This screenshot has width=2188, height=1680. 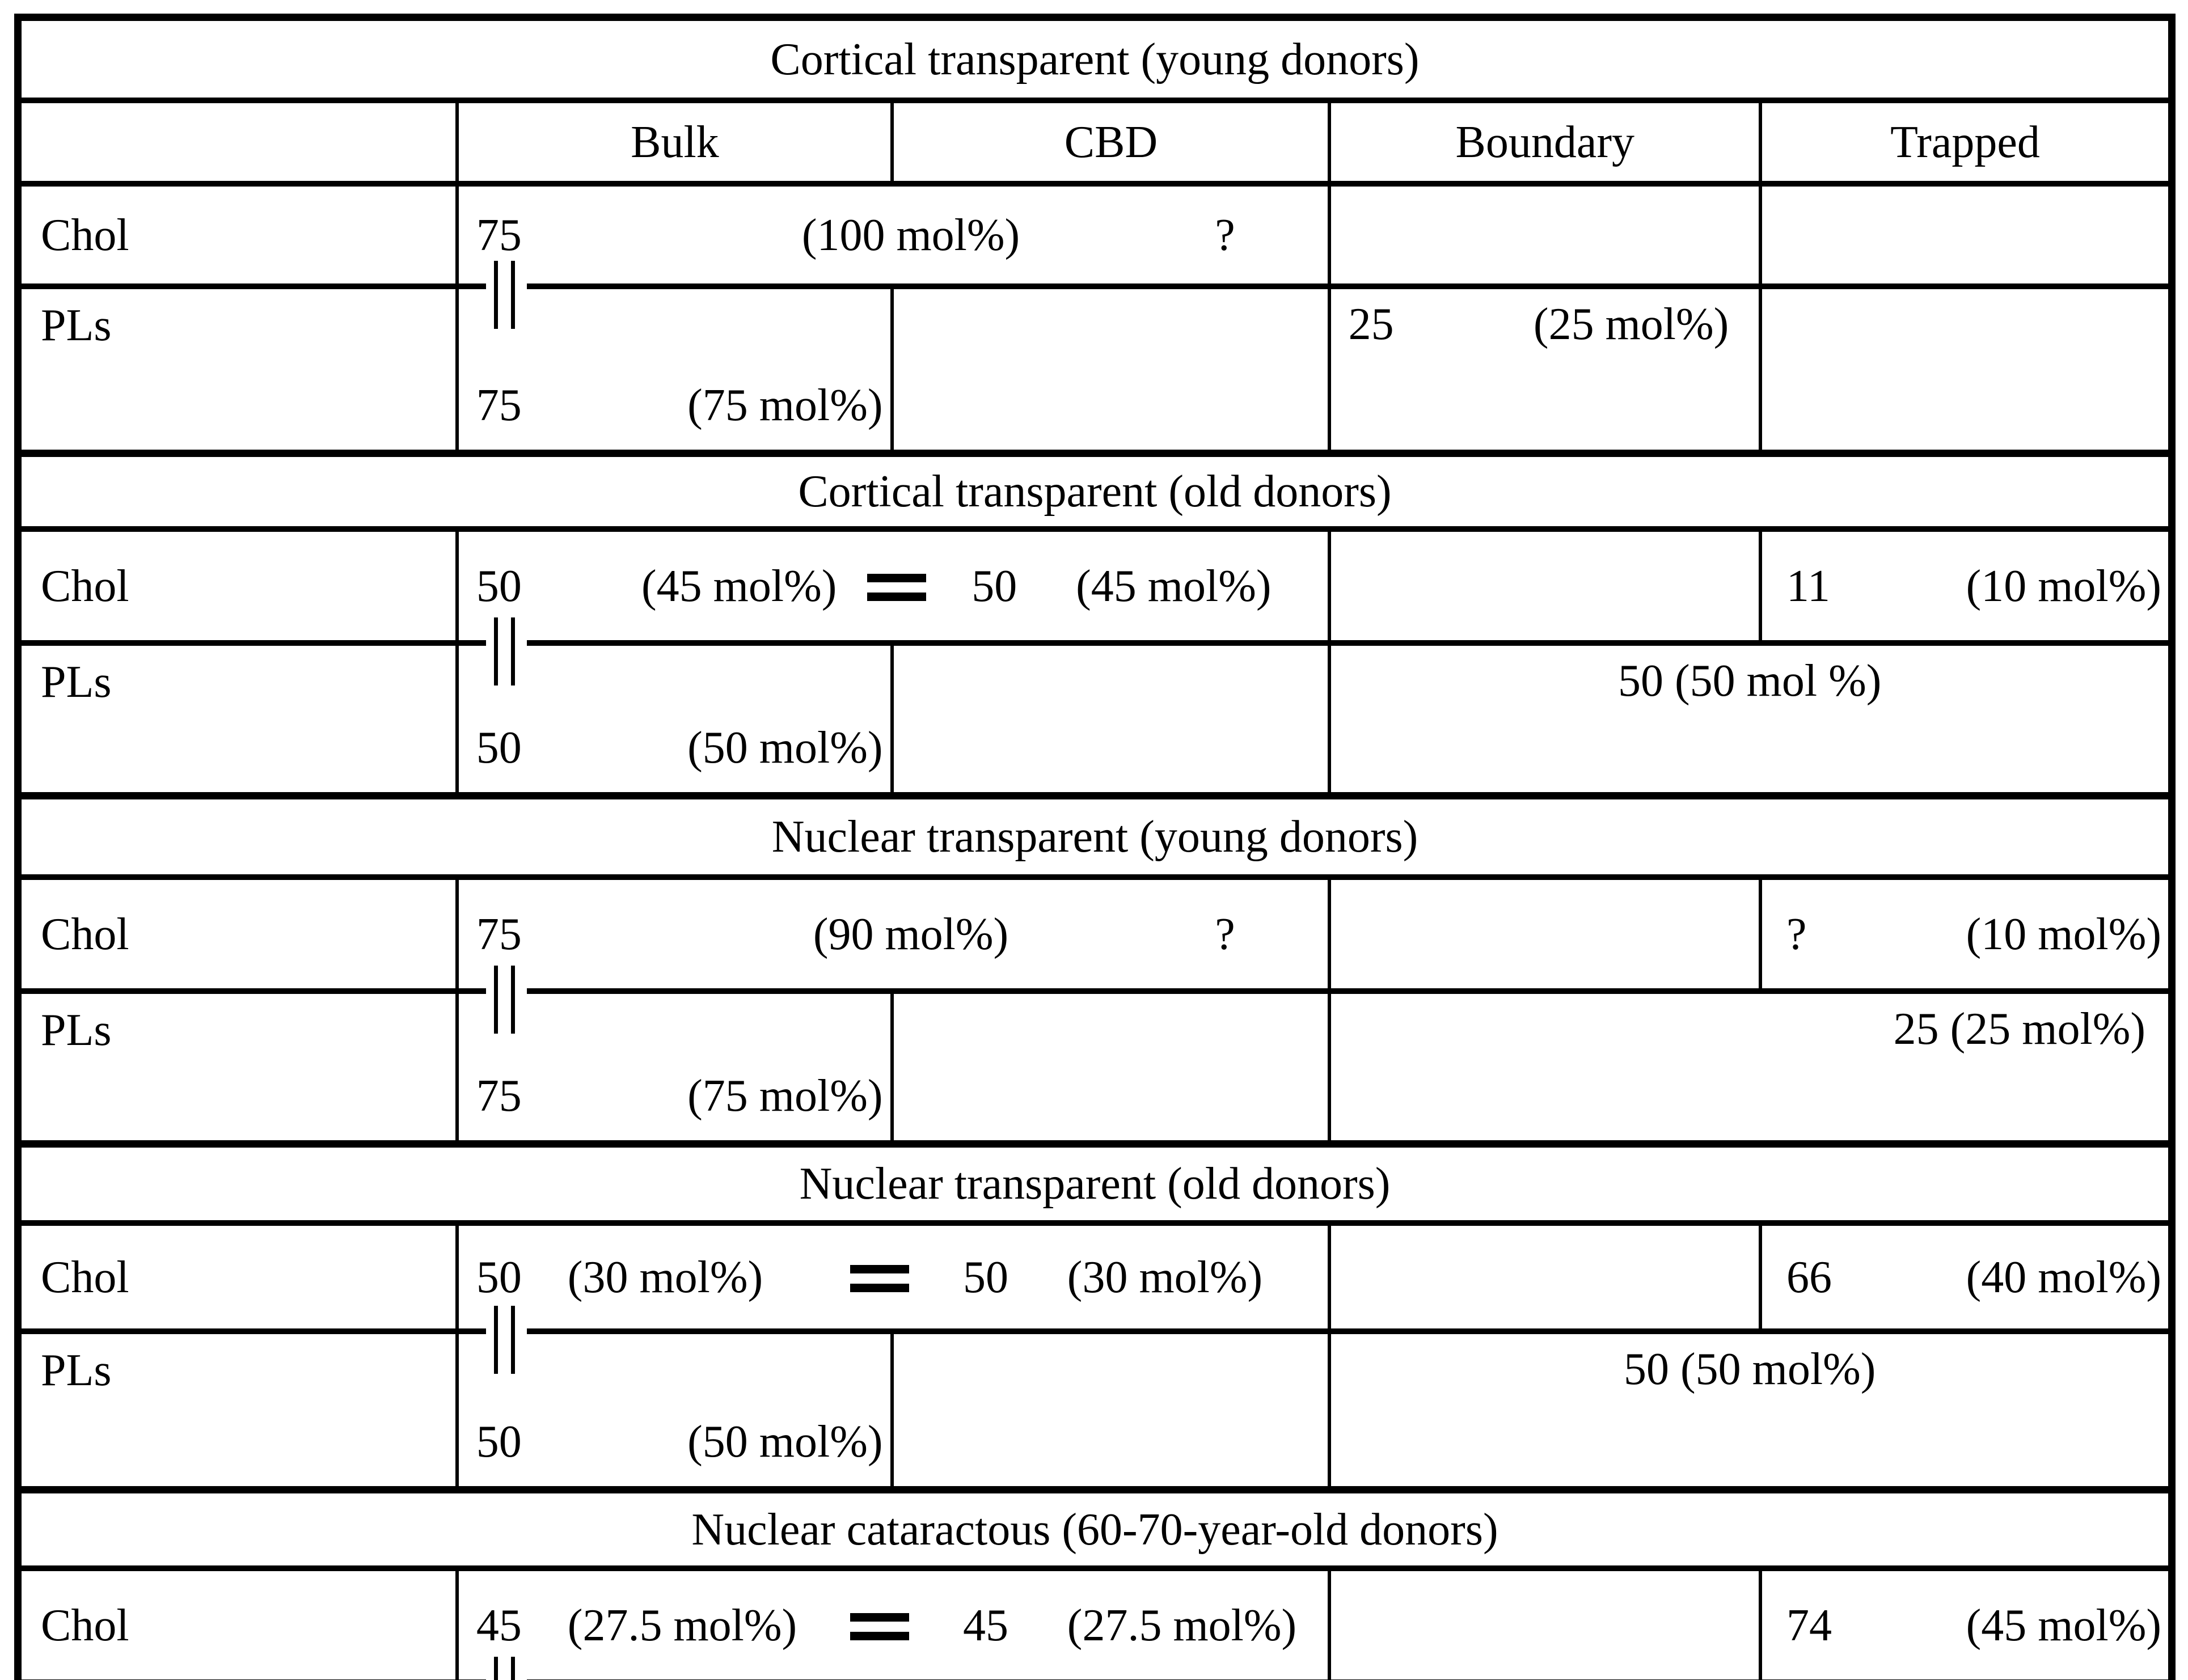 I want to click on s5-chol-bulk-cbd-cell: 45 (27.5 mol%) 45 (27.5 mol%), so click(x=892, y=1624).